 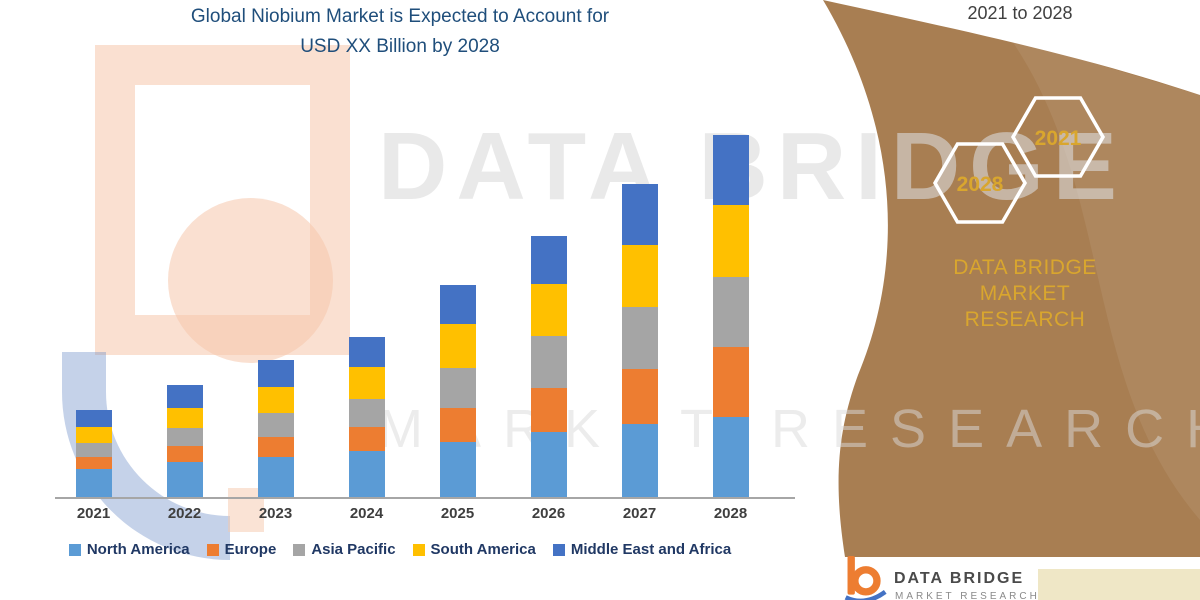 I want to click on panel-brand-text: DATA BRIDGE MARKET RESEARCH, so click(x=1025, y=294).